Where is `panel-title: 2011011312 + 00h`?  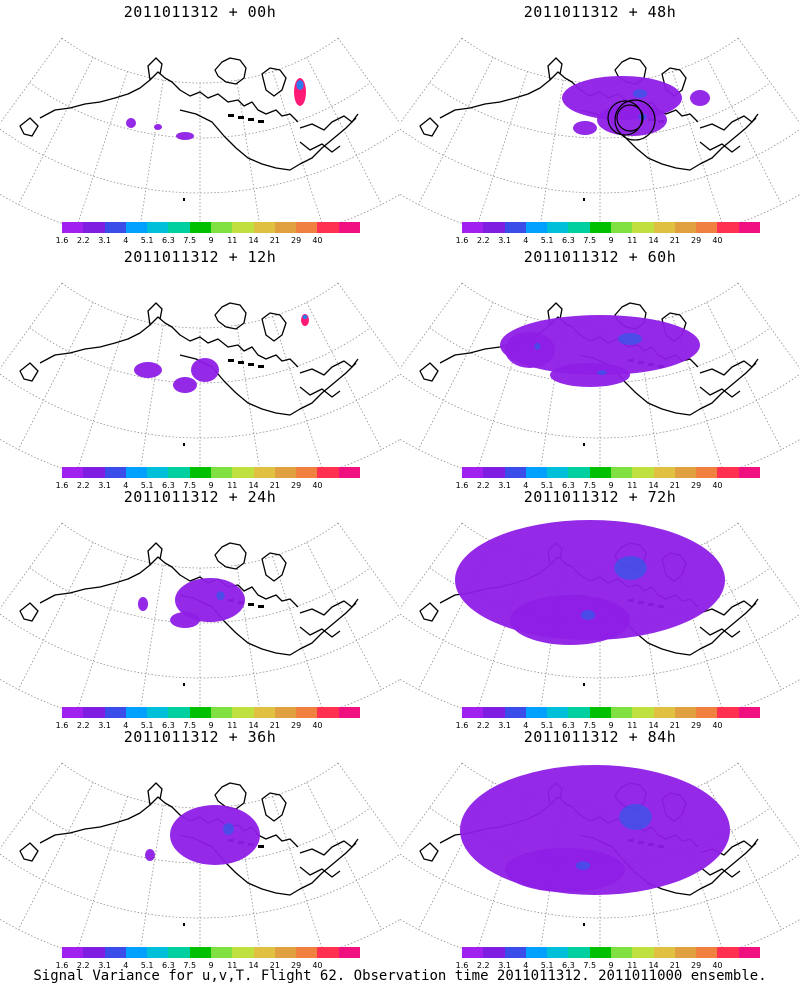
panel-title: 2011011312 + 00h is located at coordinates (200, 12).